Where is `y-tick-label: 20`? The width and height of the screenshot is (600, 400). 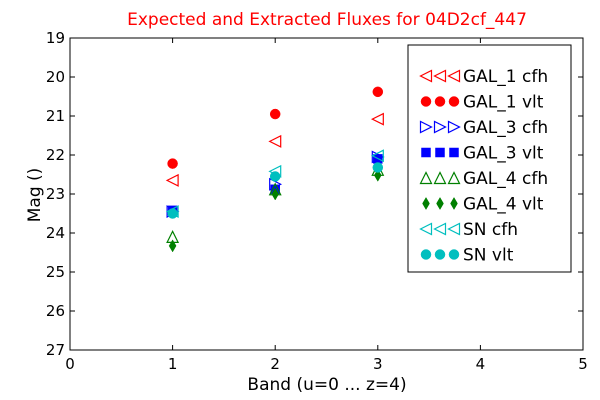
y-tick-label: 20 is located at coordinates (55, 77).